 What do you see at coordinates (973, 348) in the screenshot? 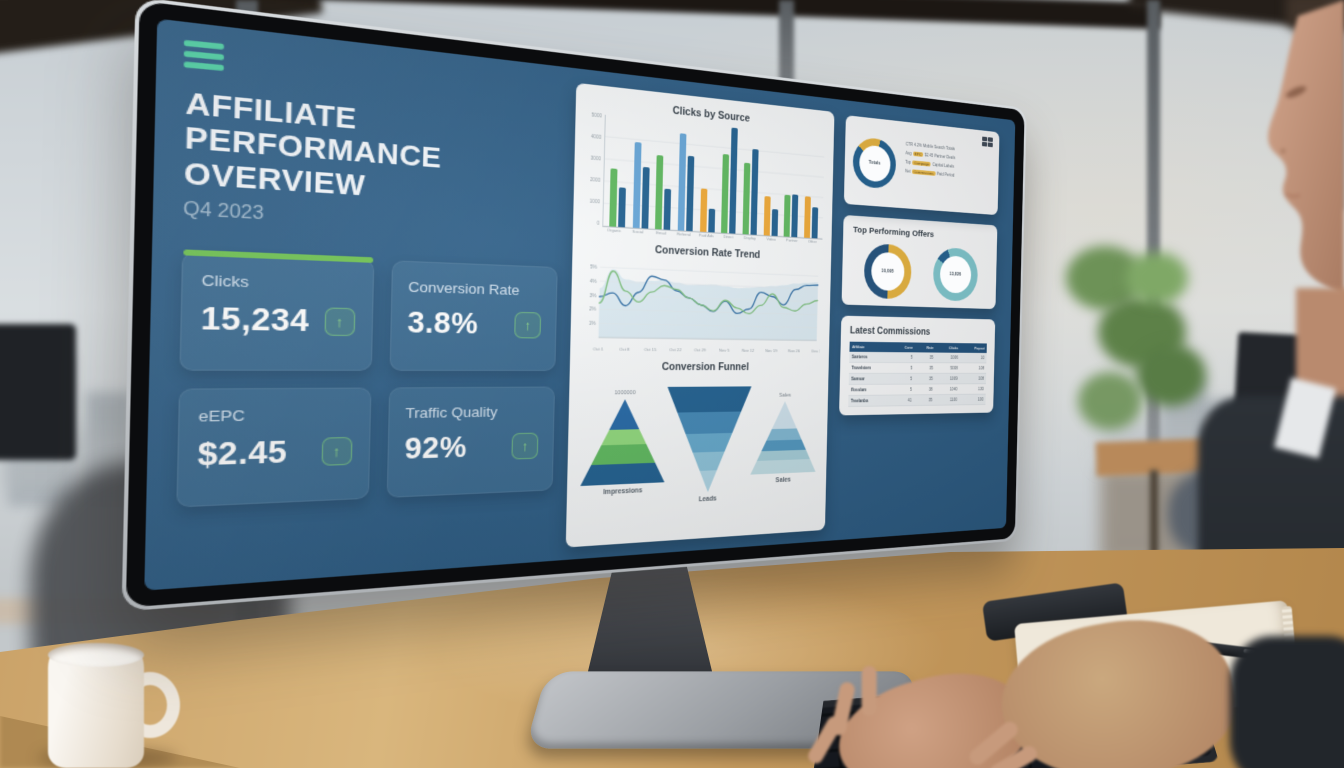
I see `column-header: Payout` at bounding box center [973, 348].